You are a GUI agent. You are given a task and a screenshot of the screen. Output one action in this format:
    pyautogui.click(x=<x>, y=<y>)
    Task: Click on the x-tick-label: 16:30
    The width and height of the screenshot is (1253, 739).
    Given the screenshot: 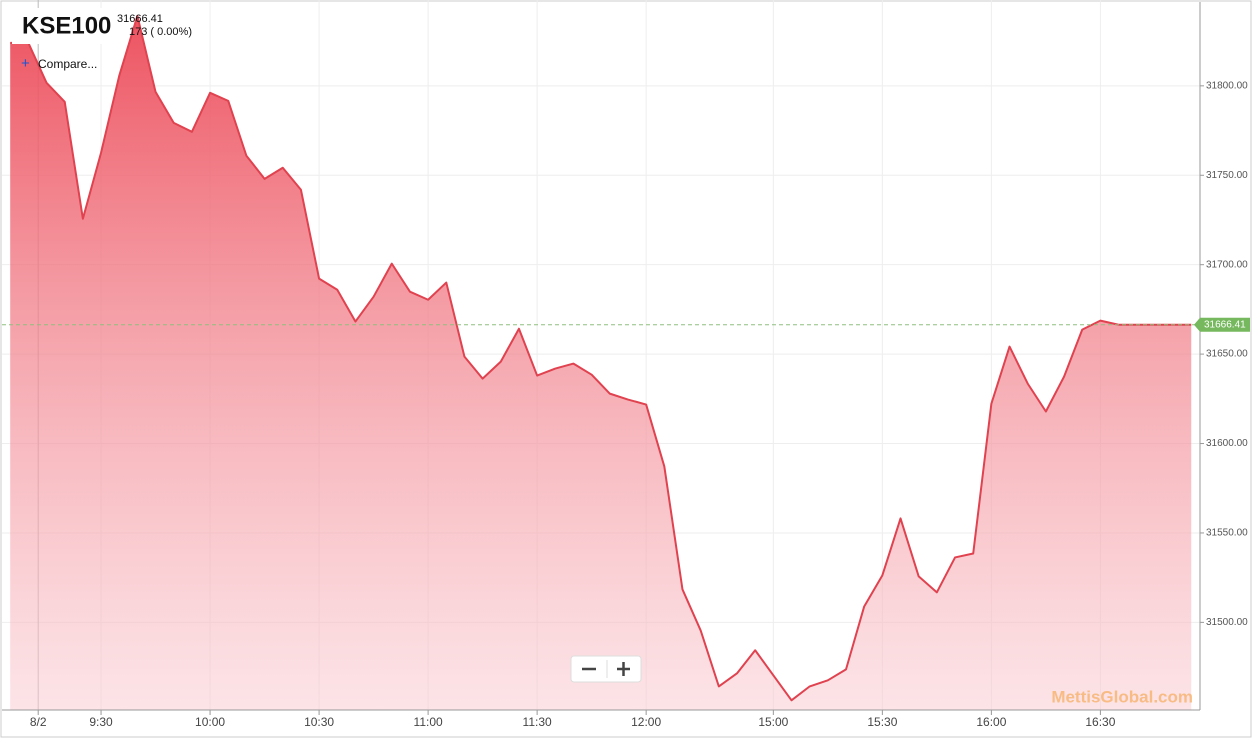 What is the action you would take?
    pyautogui.click(x=1100, y=722)
    